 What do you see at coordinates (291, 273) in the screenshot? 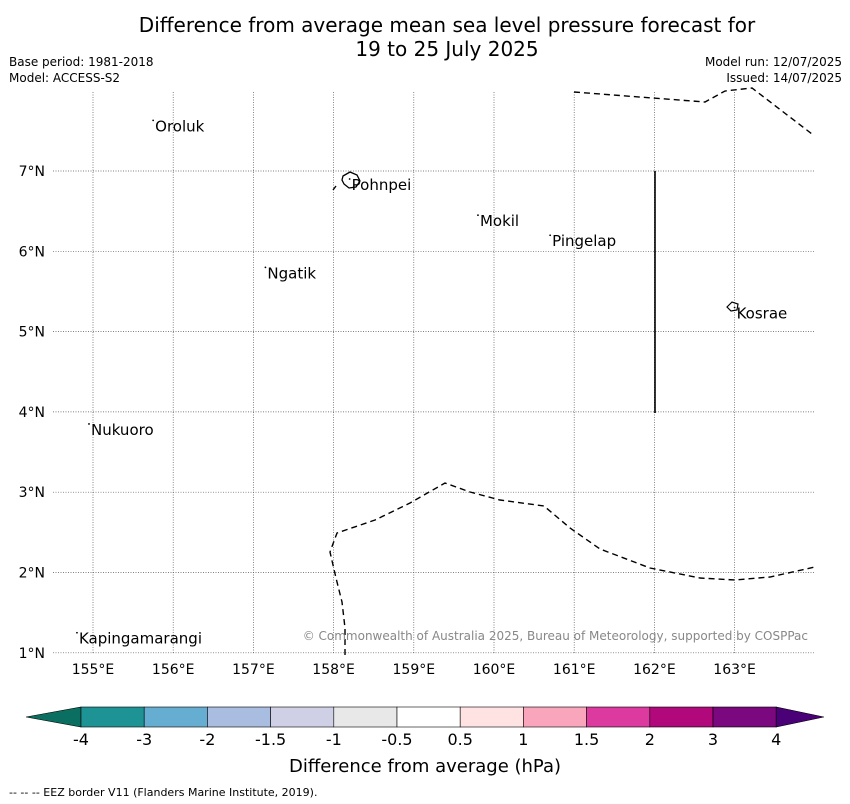
I see `place-label: Ngatik` at bounding box center [291, 273].